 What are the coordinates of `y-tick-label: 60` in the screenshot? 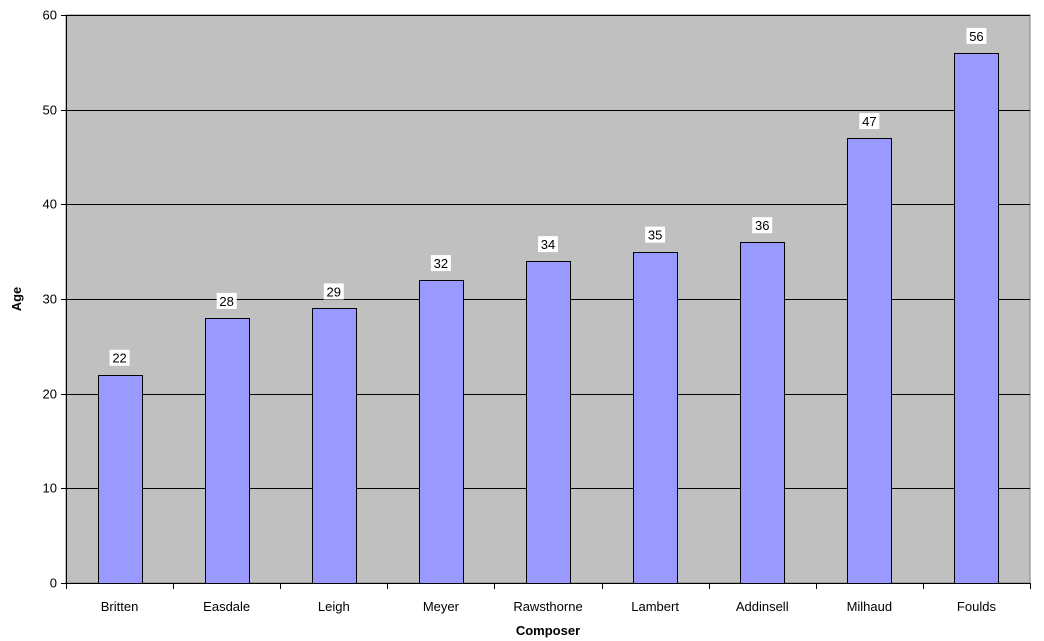 It's located at (50, 15).